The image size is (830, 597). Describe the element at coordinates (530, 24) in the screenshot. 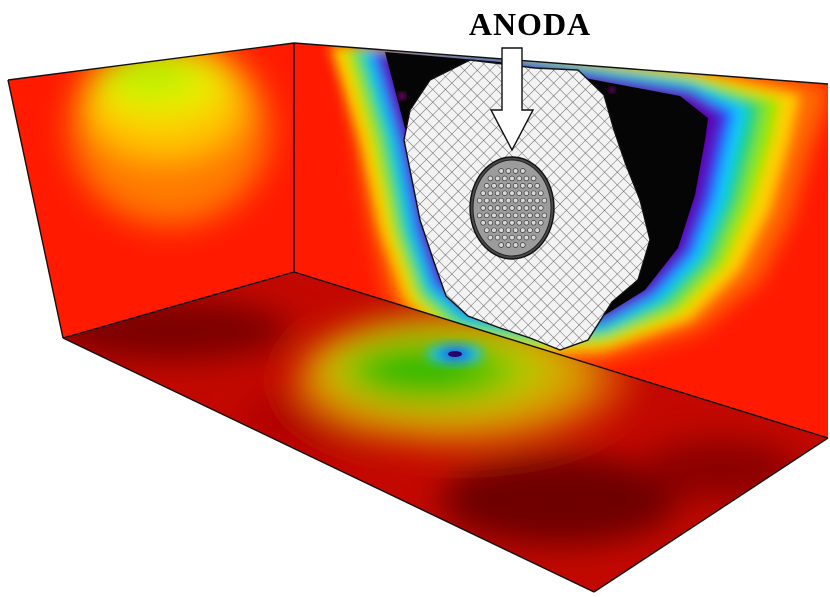

I see `anode-label: ANODA` at that location.